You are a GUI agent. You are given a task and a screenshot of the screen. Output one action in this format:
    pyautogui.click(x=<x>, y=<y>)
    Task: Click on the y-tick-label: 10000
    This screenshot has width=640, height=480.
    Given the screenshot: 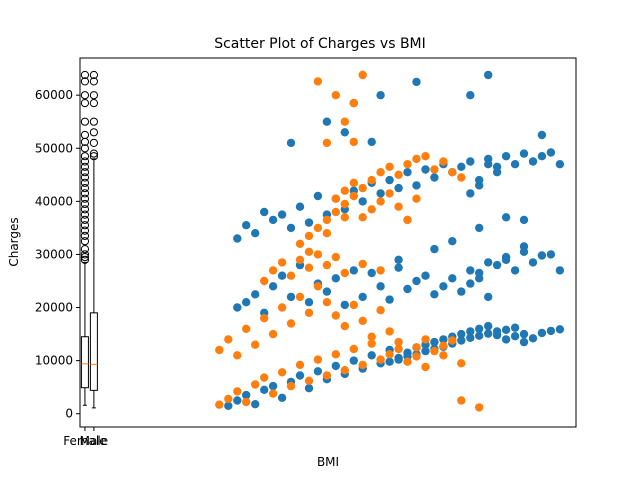 What is the action you would take?
    pyautogui.click(x=54, y=361)
    